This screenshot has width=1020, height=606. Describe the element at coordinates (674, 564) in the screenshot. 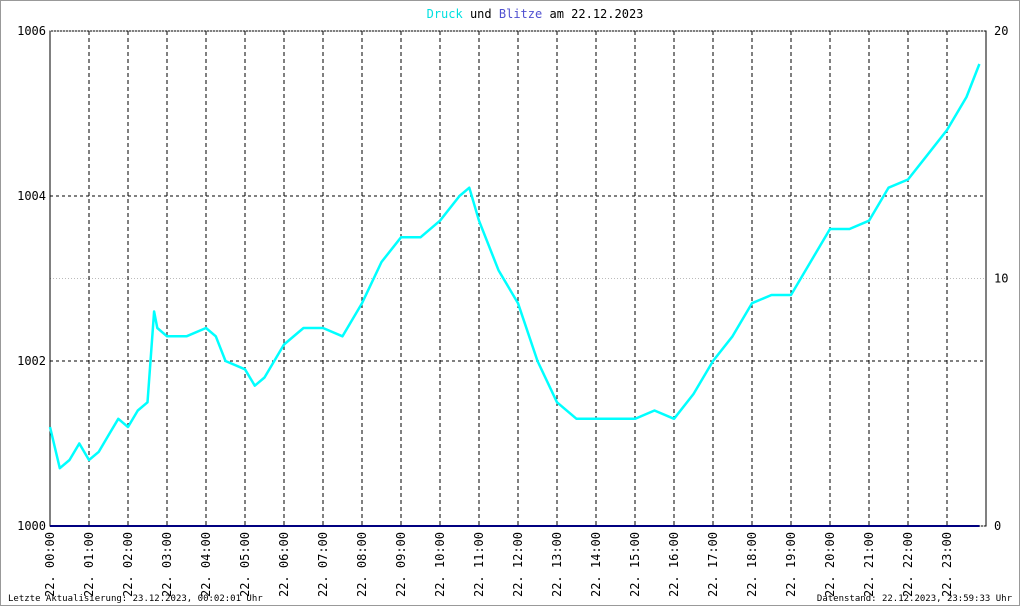

I see `x-tick-label: 22. 16:00` at that location.